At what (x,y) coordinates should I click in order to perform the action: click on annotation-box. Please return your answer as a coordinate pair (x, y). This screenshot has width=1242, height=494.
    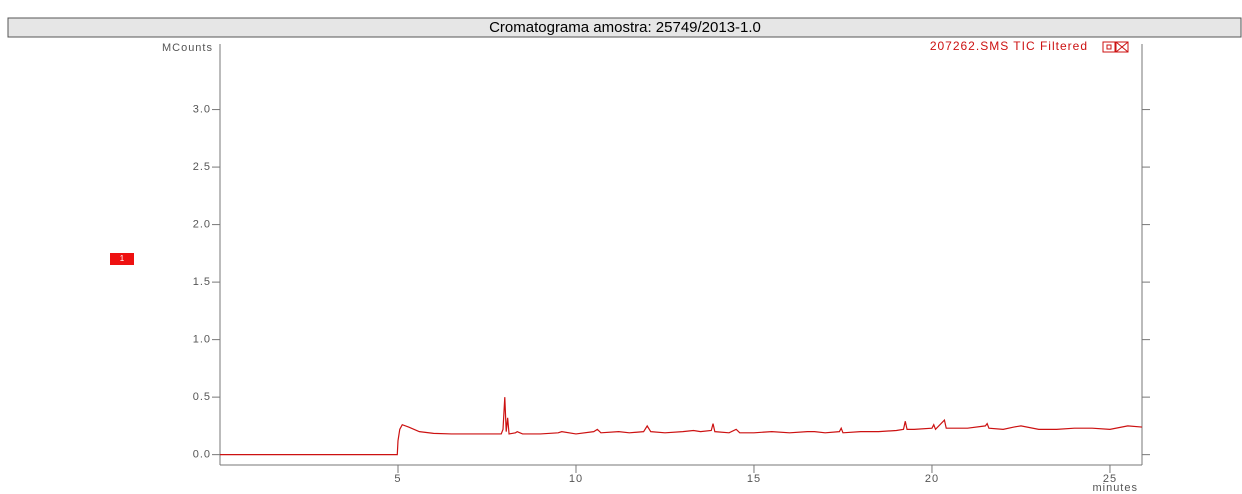
    Looking at the image, I should click on (122, 259).